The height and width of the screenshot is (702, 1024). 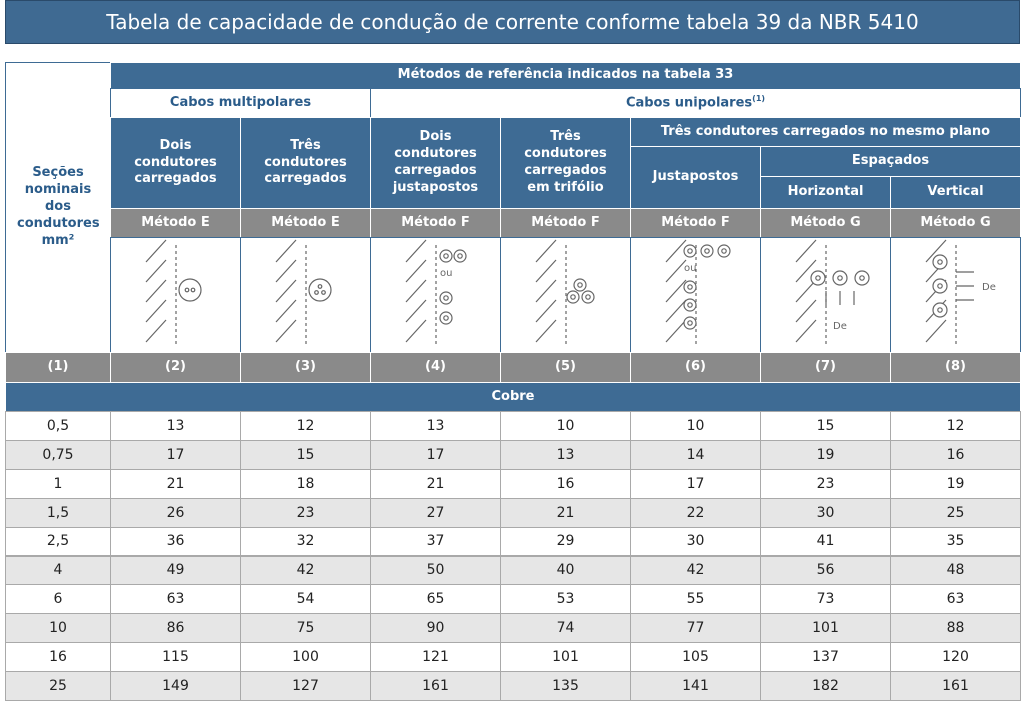 I want to click on column-number: (6), so click(x=695, y=367).